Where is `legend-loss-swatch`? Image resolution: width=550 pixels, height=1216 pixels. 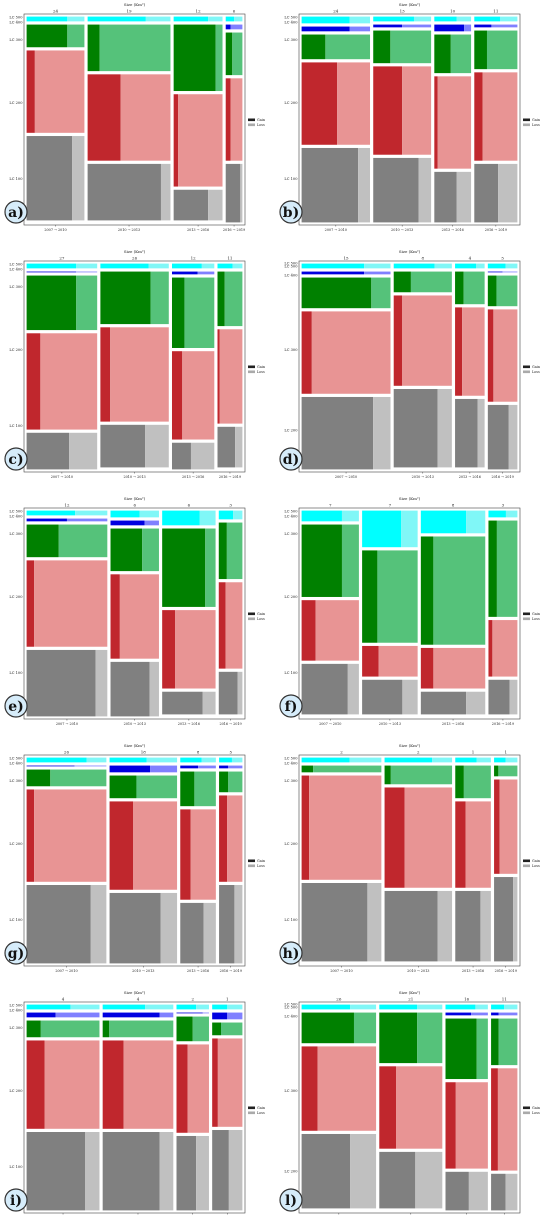
legend-loss-swatch is located at coordinates (251, 1113).